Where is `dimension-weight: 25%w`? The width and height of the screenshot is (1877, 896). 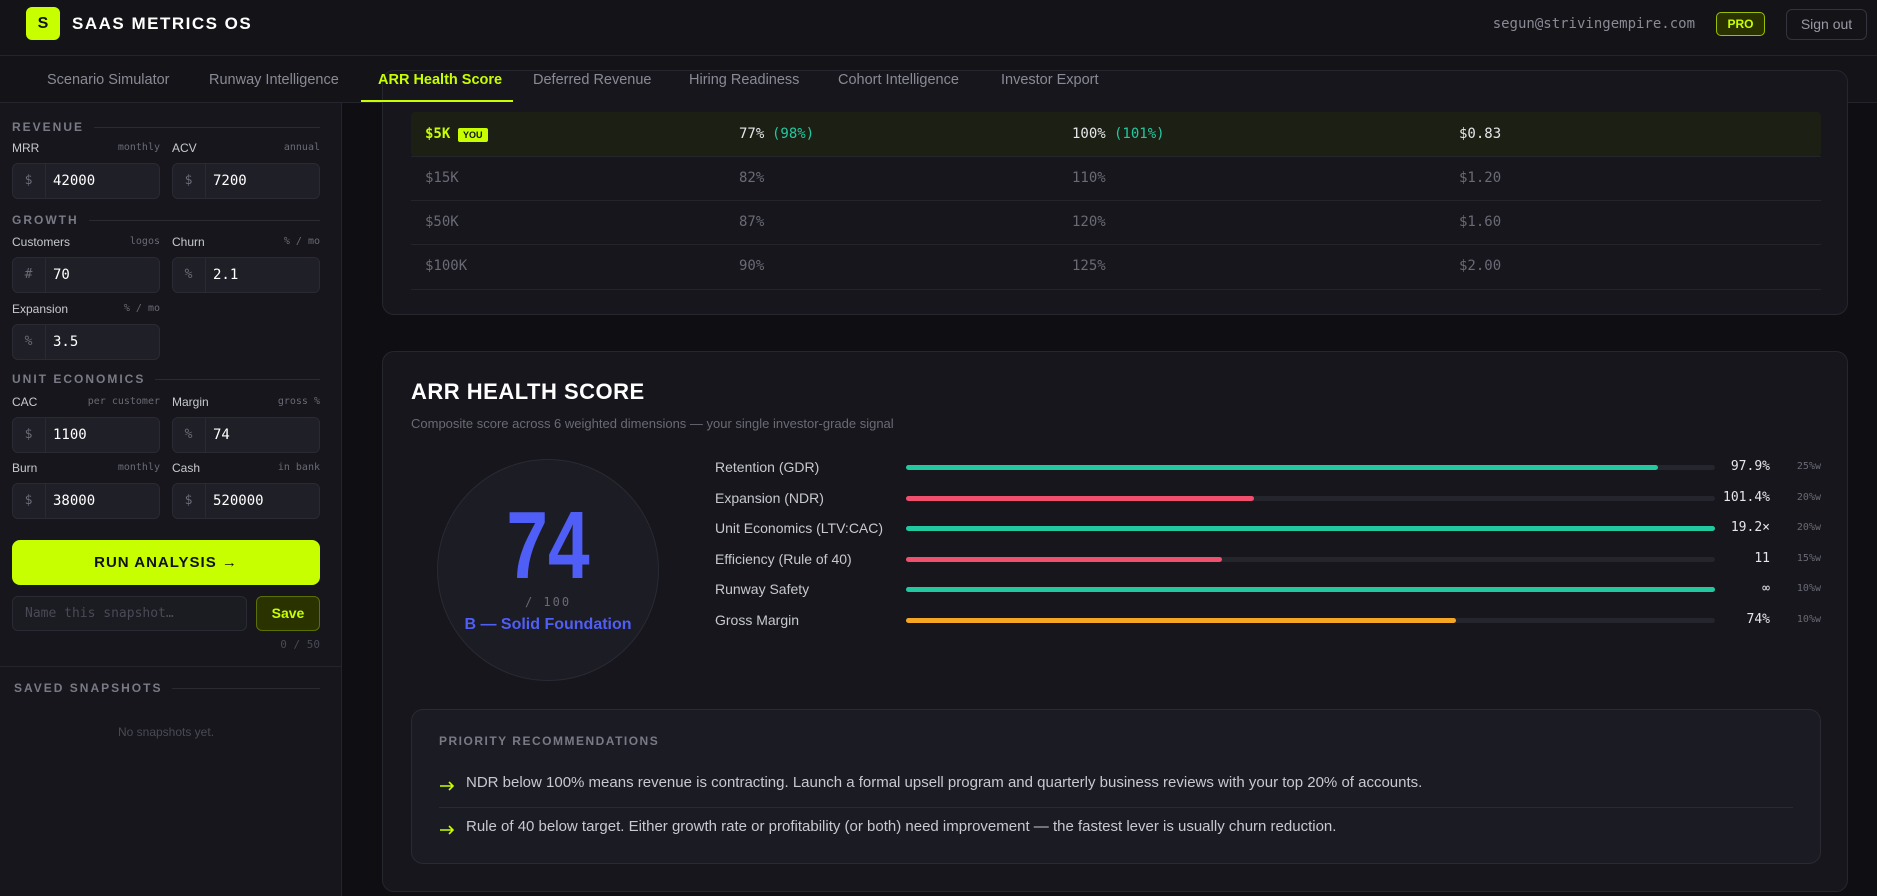 dimension-weight: 25%w is located at coordinates (1808, 466).